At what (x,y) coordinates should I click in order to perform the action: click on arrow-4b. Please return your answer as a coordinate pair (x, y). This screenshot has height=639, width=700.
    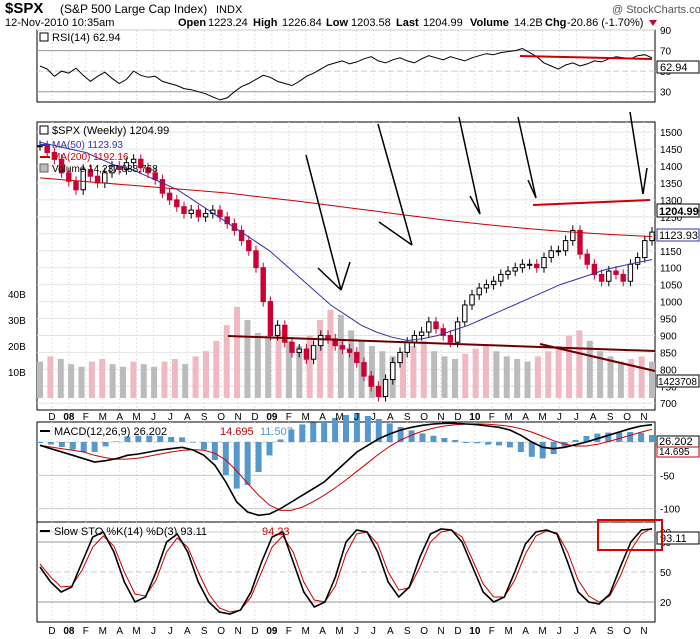
    Looking at the image, I should click on (532, 189).